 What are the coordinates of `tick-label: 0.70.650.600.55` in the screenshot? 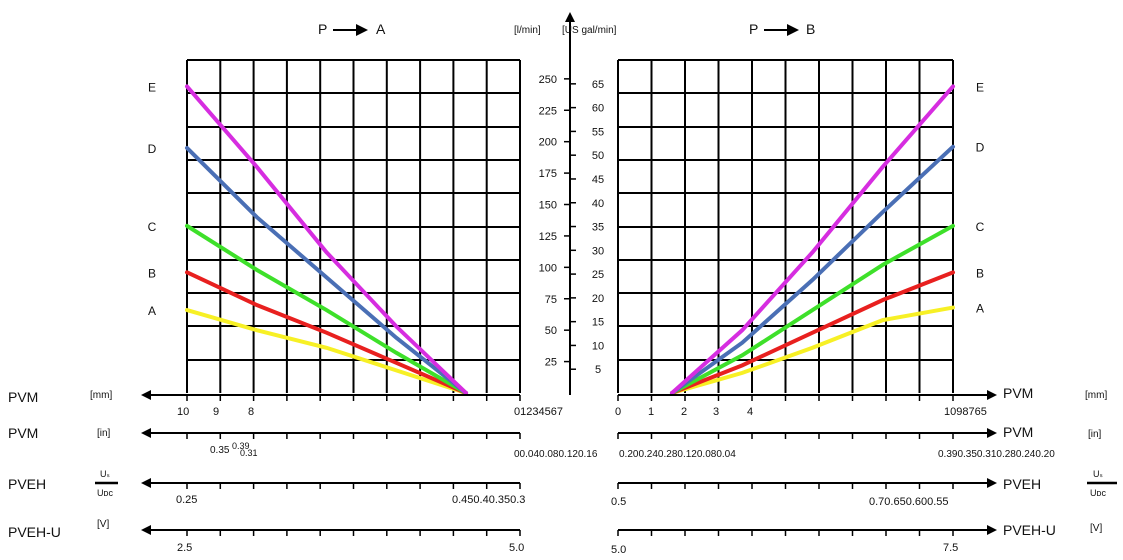 It's located at (909, 502).